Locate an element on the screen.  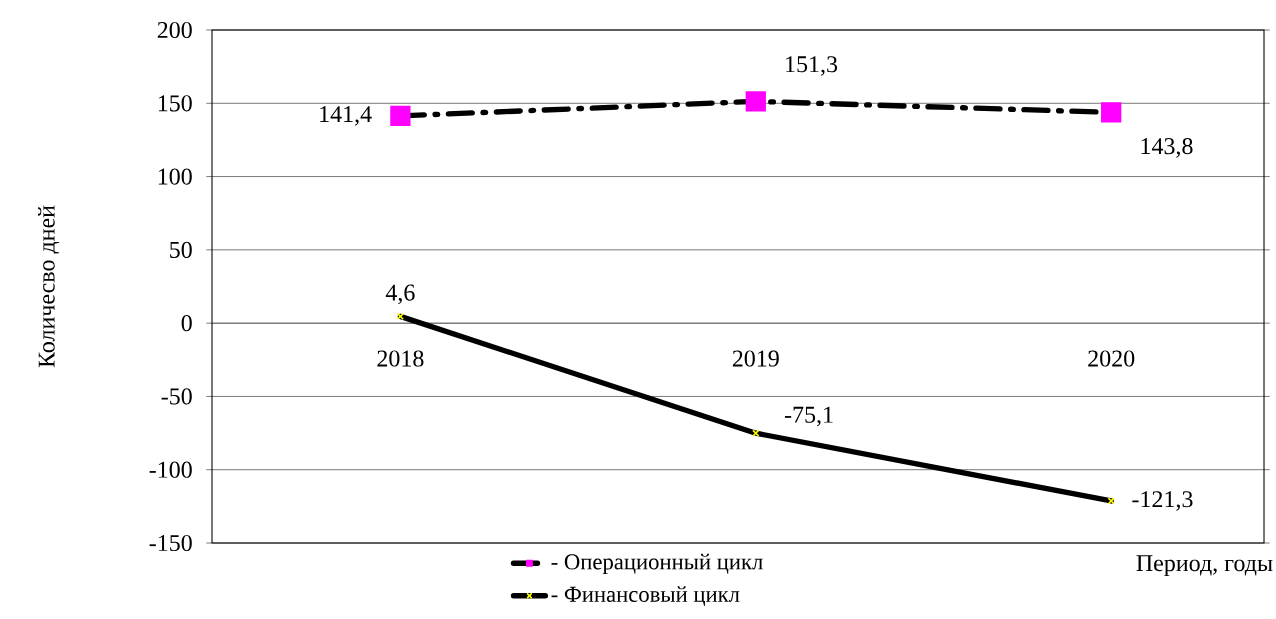
y-tick-label: 200 is located at coordinates (174, 30).